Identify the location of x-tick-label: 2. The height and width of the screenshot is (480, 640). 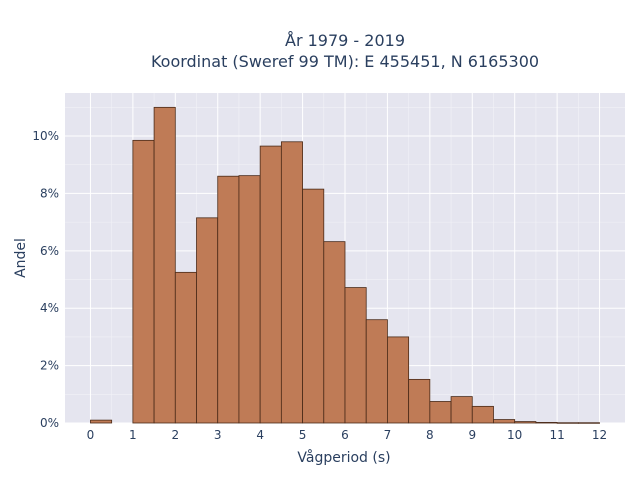
(175, 435).